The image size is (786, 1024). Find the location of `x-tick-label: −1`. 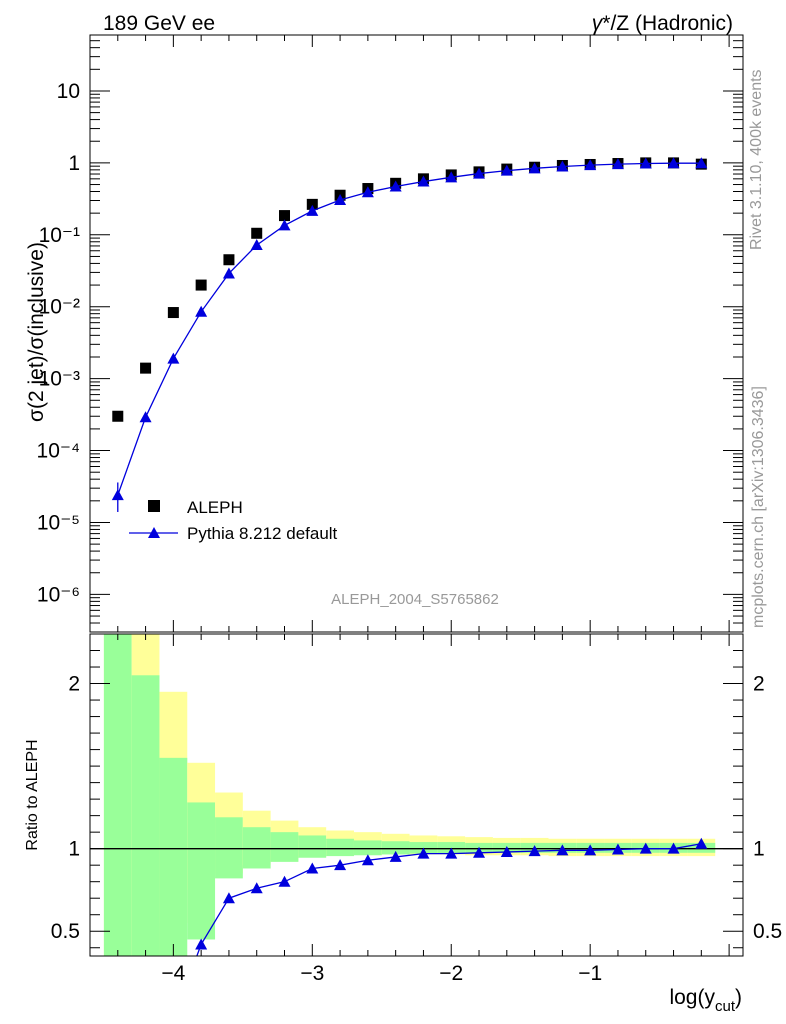

x-tick-label: −1 is located at coordinates (590, 973).